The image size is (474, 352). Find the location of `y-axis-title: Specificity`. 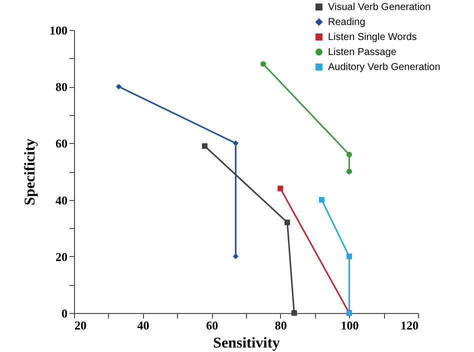

y-axis-title: Specificity is located at coordinates (30, 172).